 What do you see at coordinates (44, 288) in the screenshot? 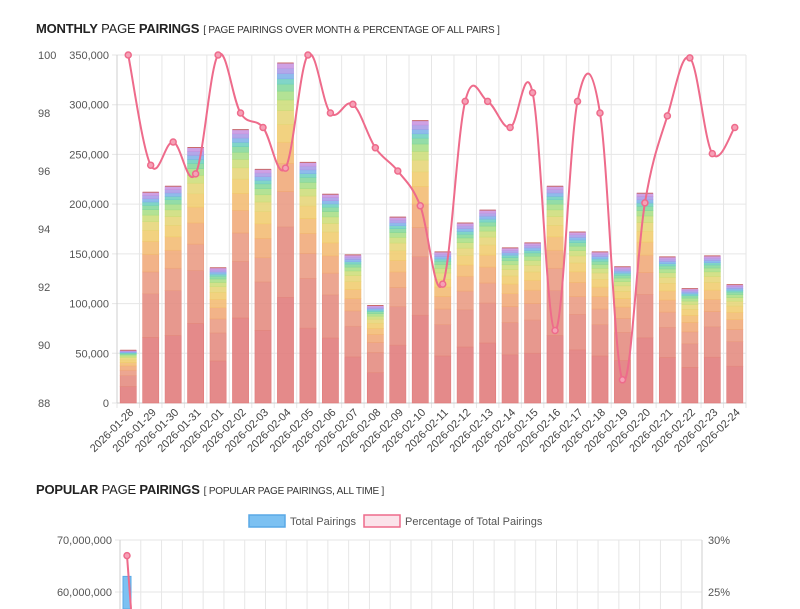
I see `y-right-tick-label: 92` at bounding box center [44, 288].